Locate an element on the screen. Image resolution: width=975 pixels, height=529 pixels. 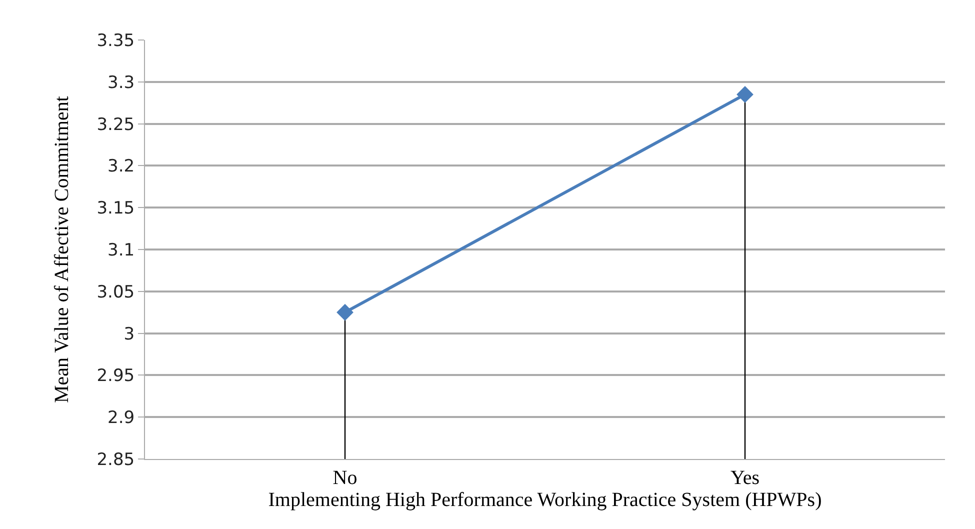
y-tick-label: 3.35 is located at coordinates (115, 40).